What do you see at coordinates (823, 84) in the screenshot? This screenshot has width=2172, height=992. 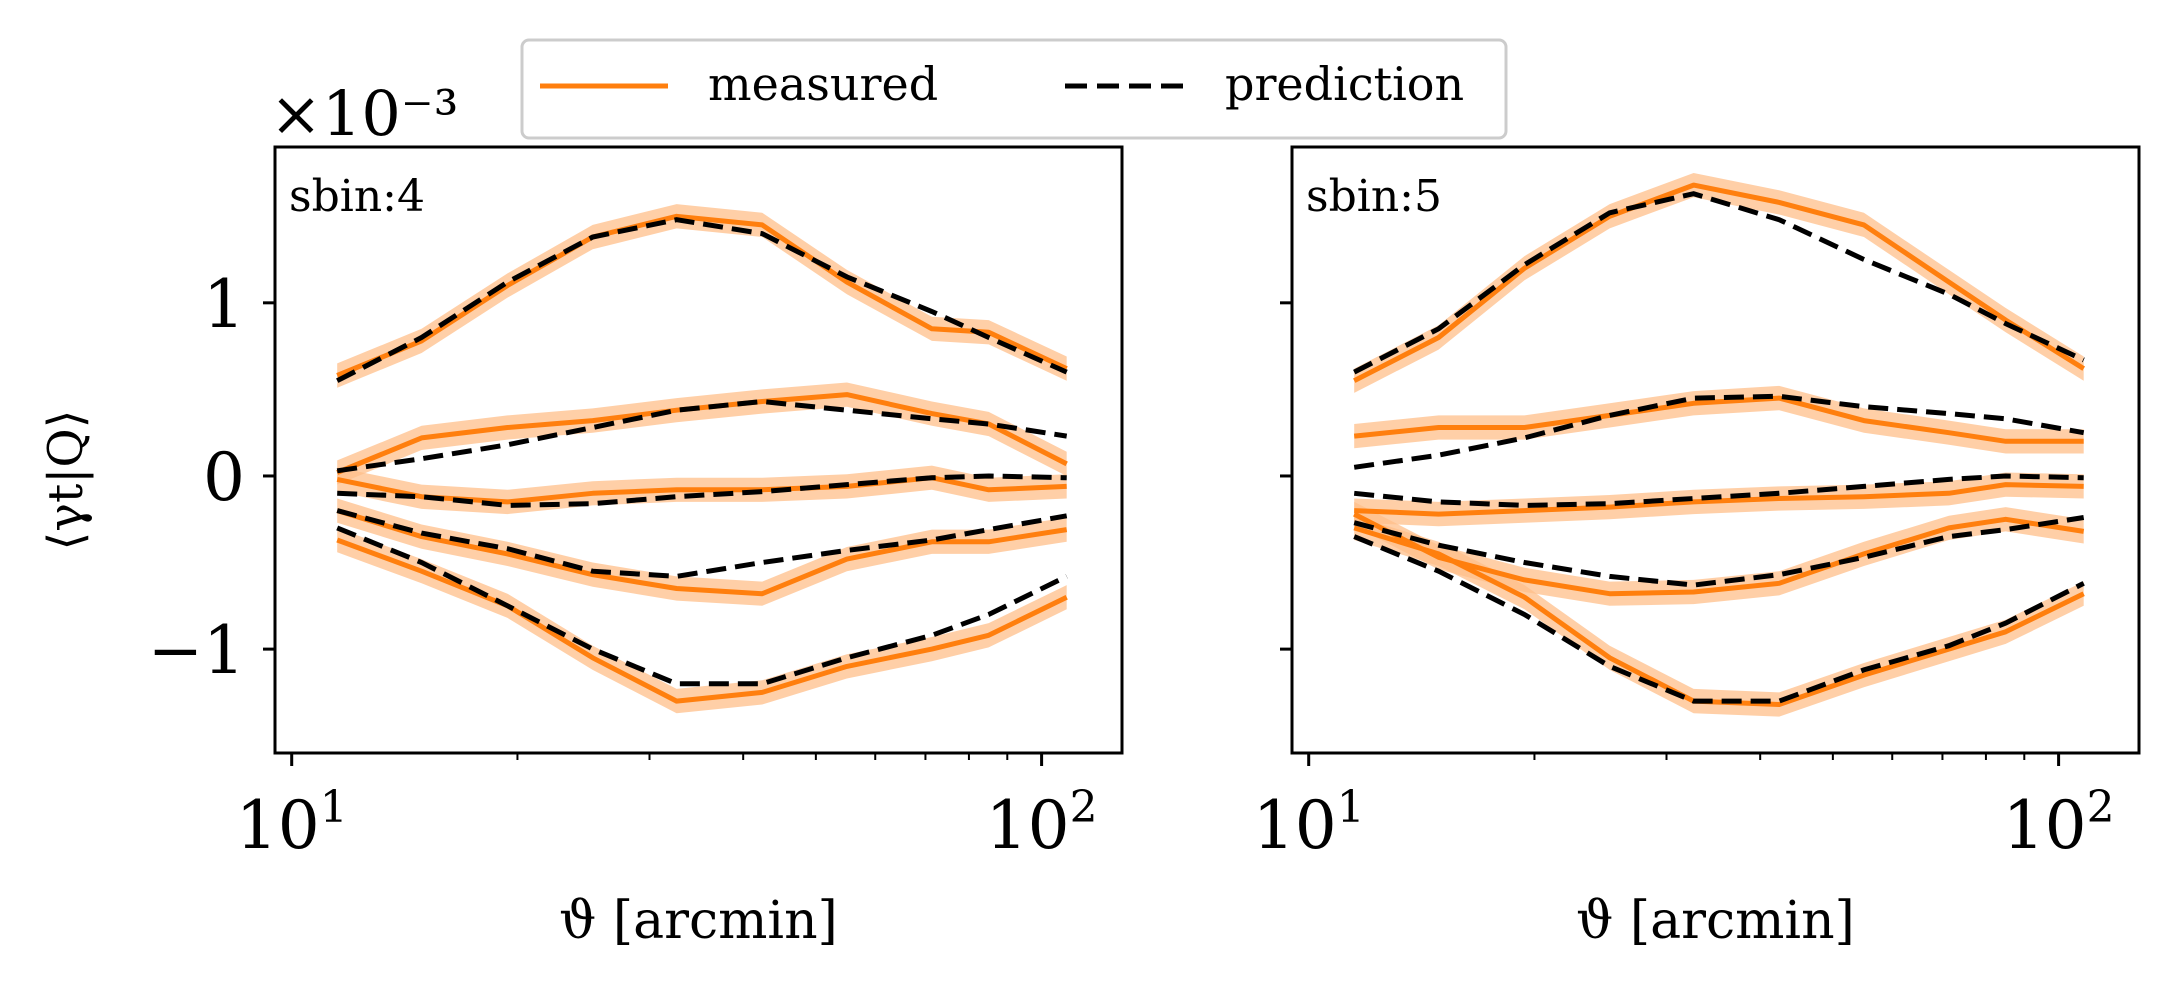 I see `legend-measured-label: measured` at bounding box center [823, 84].